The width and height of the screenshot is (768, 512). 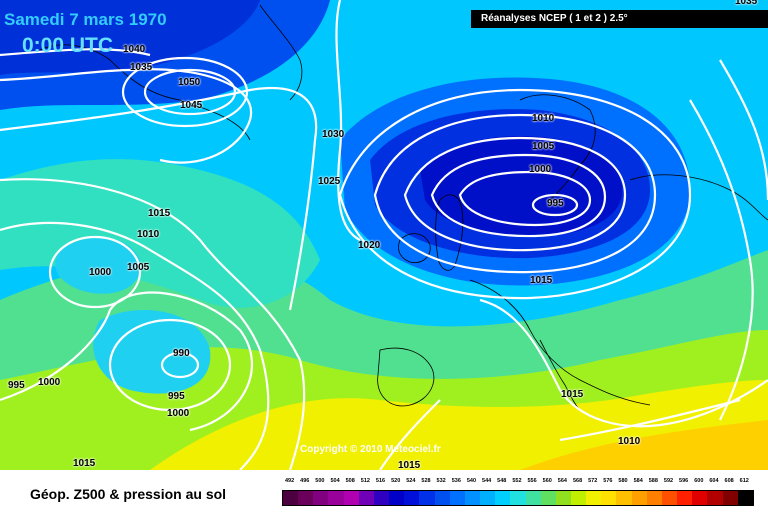 What do you see at coordinates (411, 481) in the screenshot?
I see `scale-tick-label: 524` at bounding box center [411, 481].